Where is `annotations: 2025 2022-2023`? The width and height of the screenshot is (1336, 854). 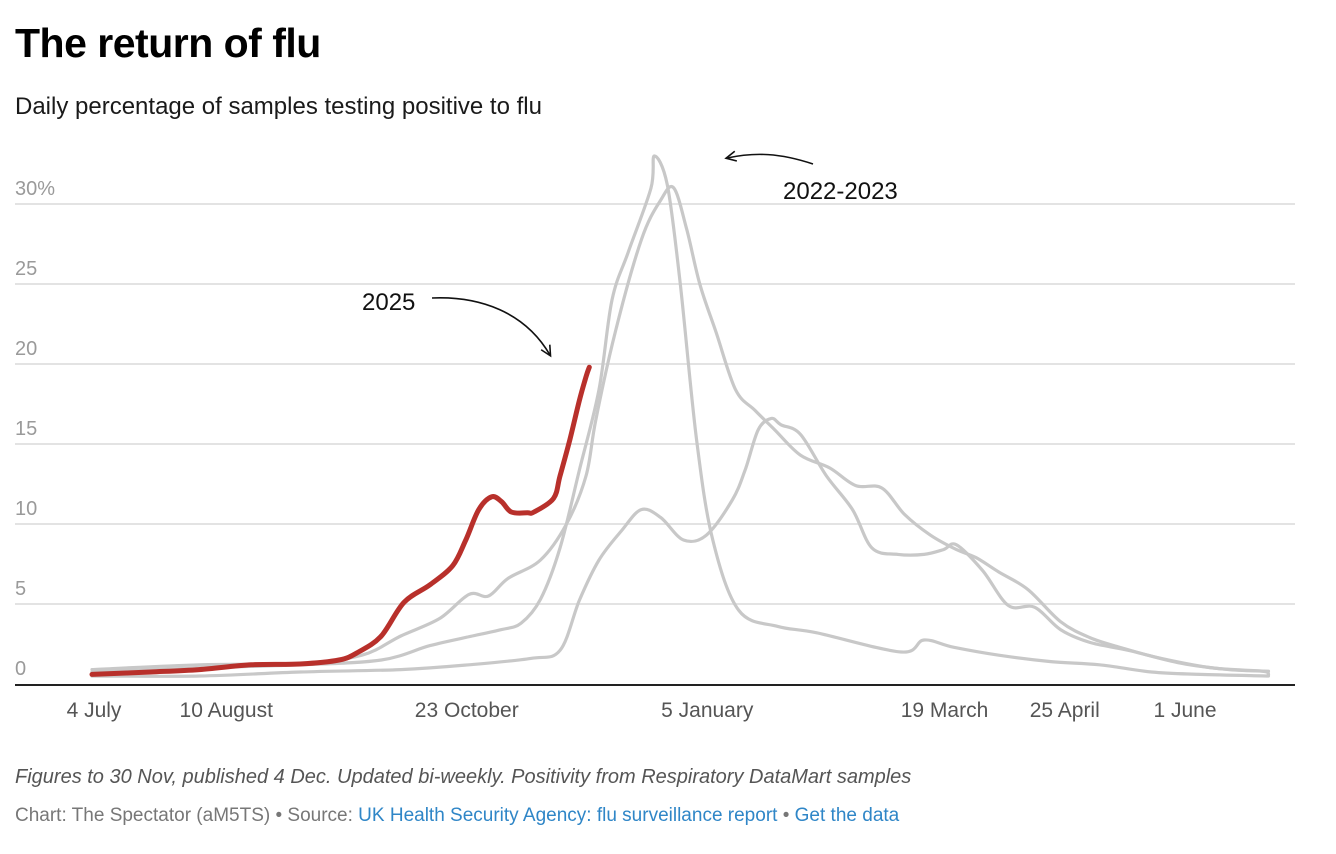
annotations: 2025 2022-2023 is located at coordinates (630, 254).